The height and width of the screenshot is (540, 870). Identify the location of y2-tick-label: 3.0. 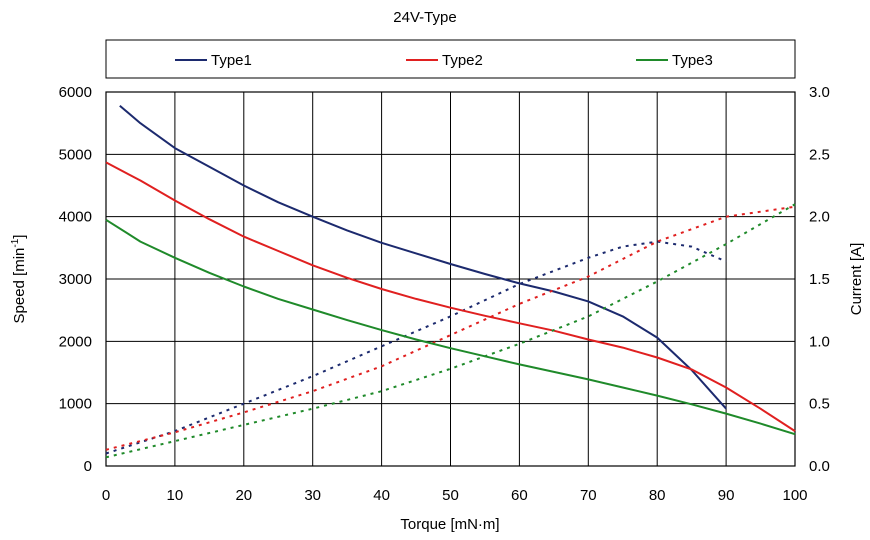
(819, 92).